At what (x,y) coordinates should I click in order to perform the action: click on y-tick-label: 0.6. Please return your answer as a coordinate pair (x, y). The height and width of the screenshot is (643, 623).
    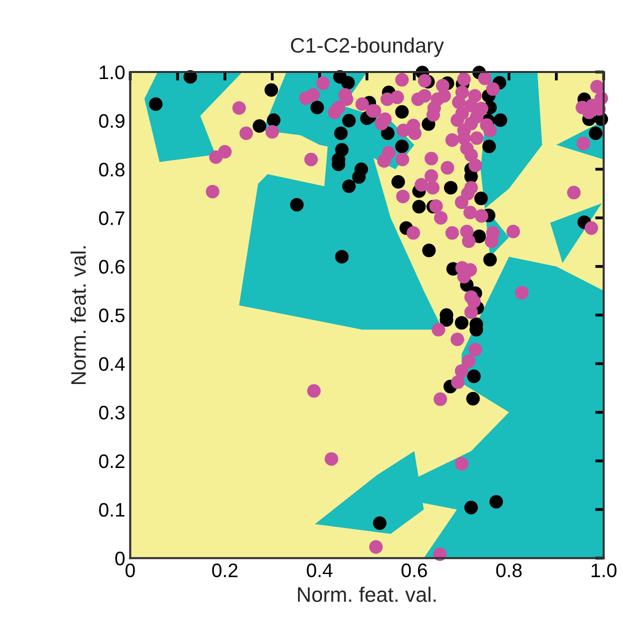
    Looking at the image, I should click on (111, 267).